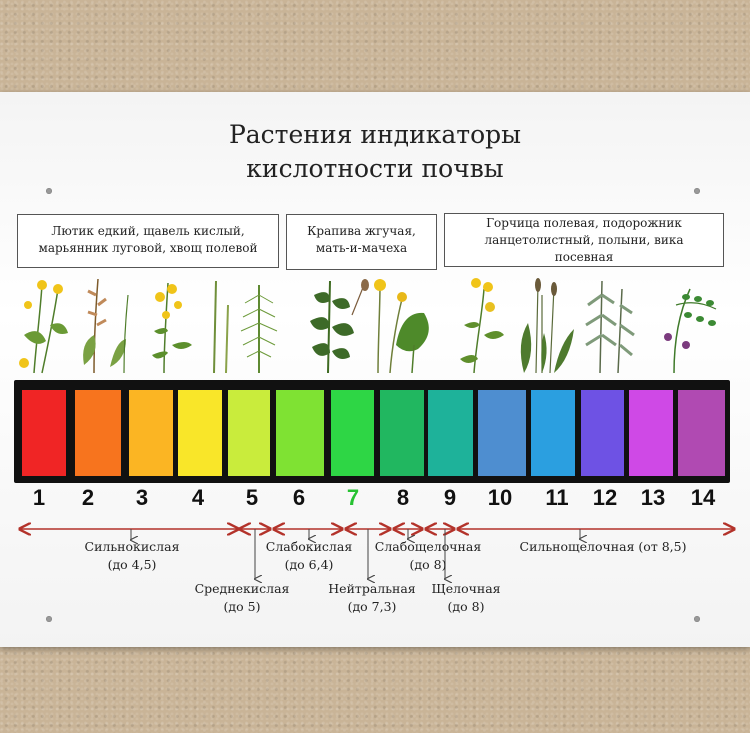  I want to click on ph-number-12: 12, so click(605, 497).